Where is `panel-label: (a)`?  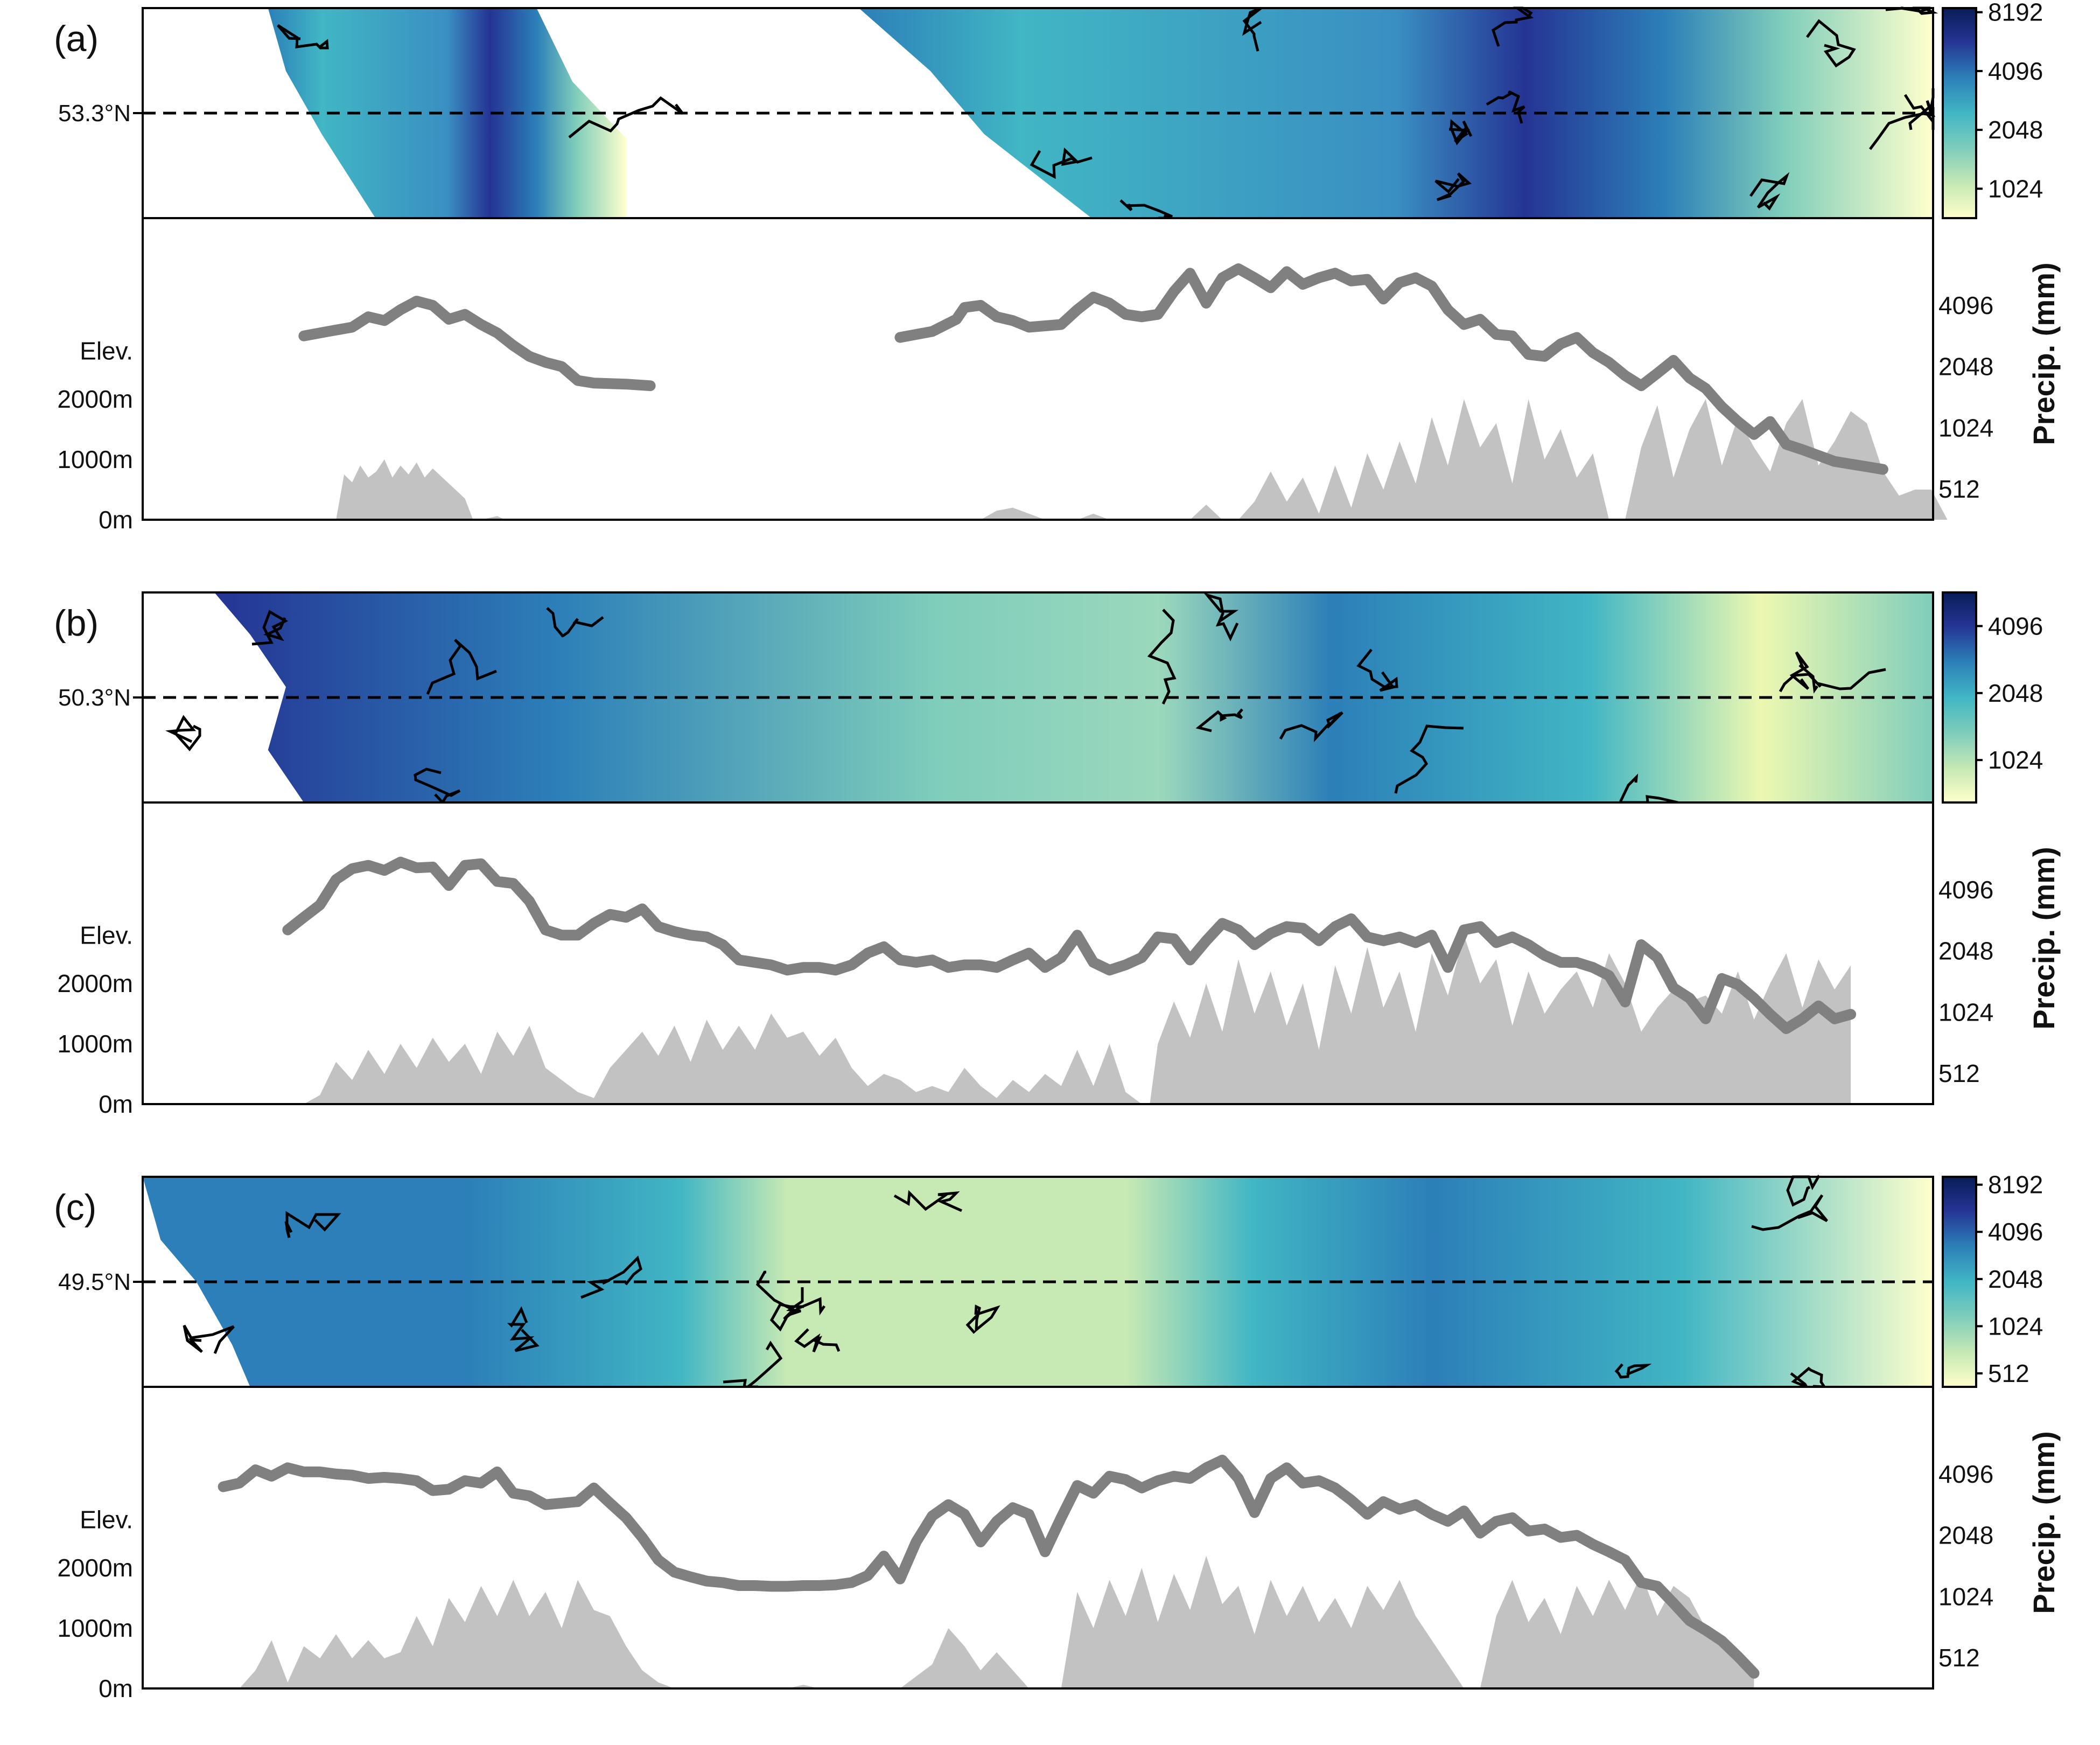 panel-label: (a) is located at coordinates (76, 38).